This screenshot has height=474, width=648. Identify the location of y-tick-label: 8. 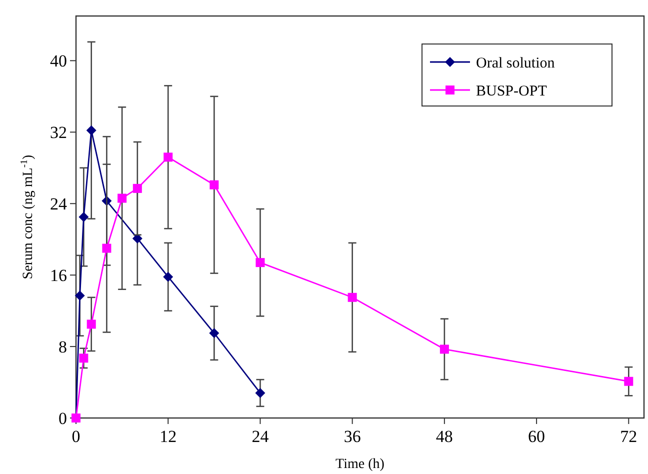
(62, 346).